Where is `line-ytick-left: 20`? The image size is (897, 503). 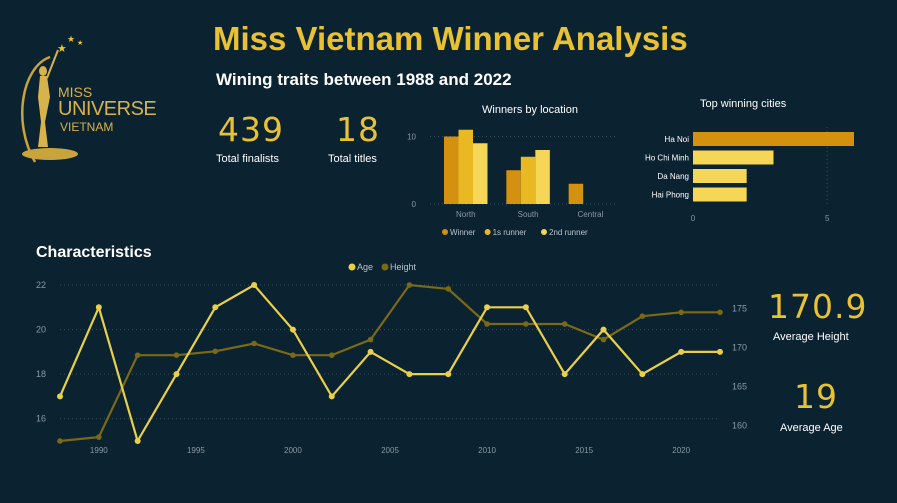
line-ytick-left: 20 is located at coordinates (41, 330).